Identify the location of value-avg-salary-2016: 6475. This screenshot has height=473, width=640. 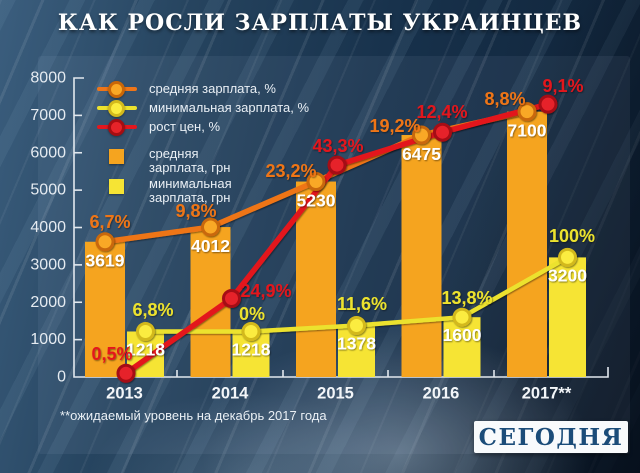
(421, 154).